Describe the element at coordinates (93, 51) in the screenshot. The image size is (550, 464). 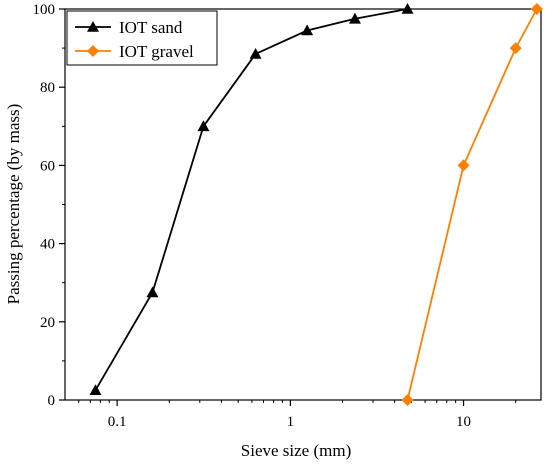
I see `legend-marker-iot-gravel` at that location.